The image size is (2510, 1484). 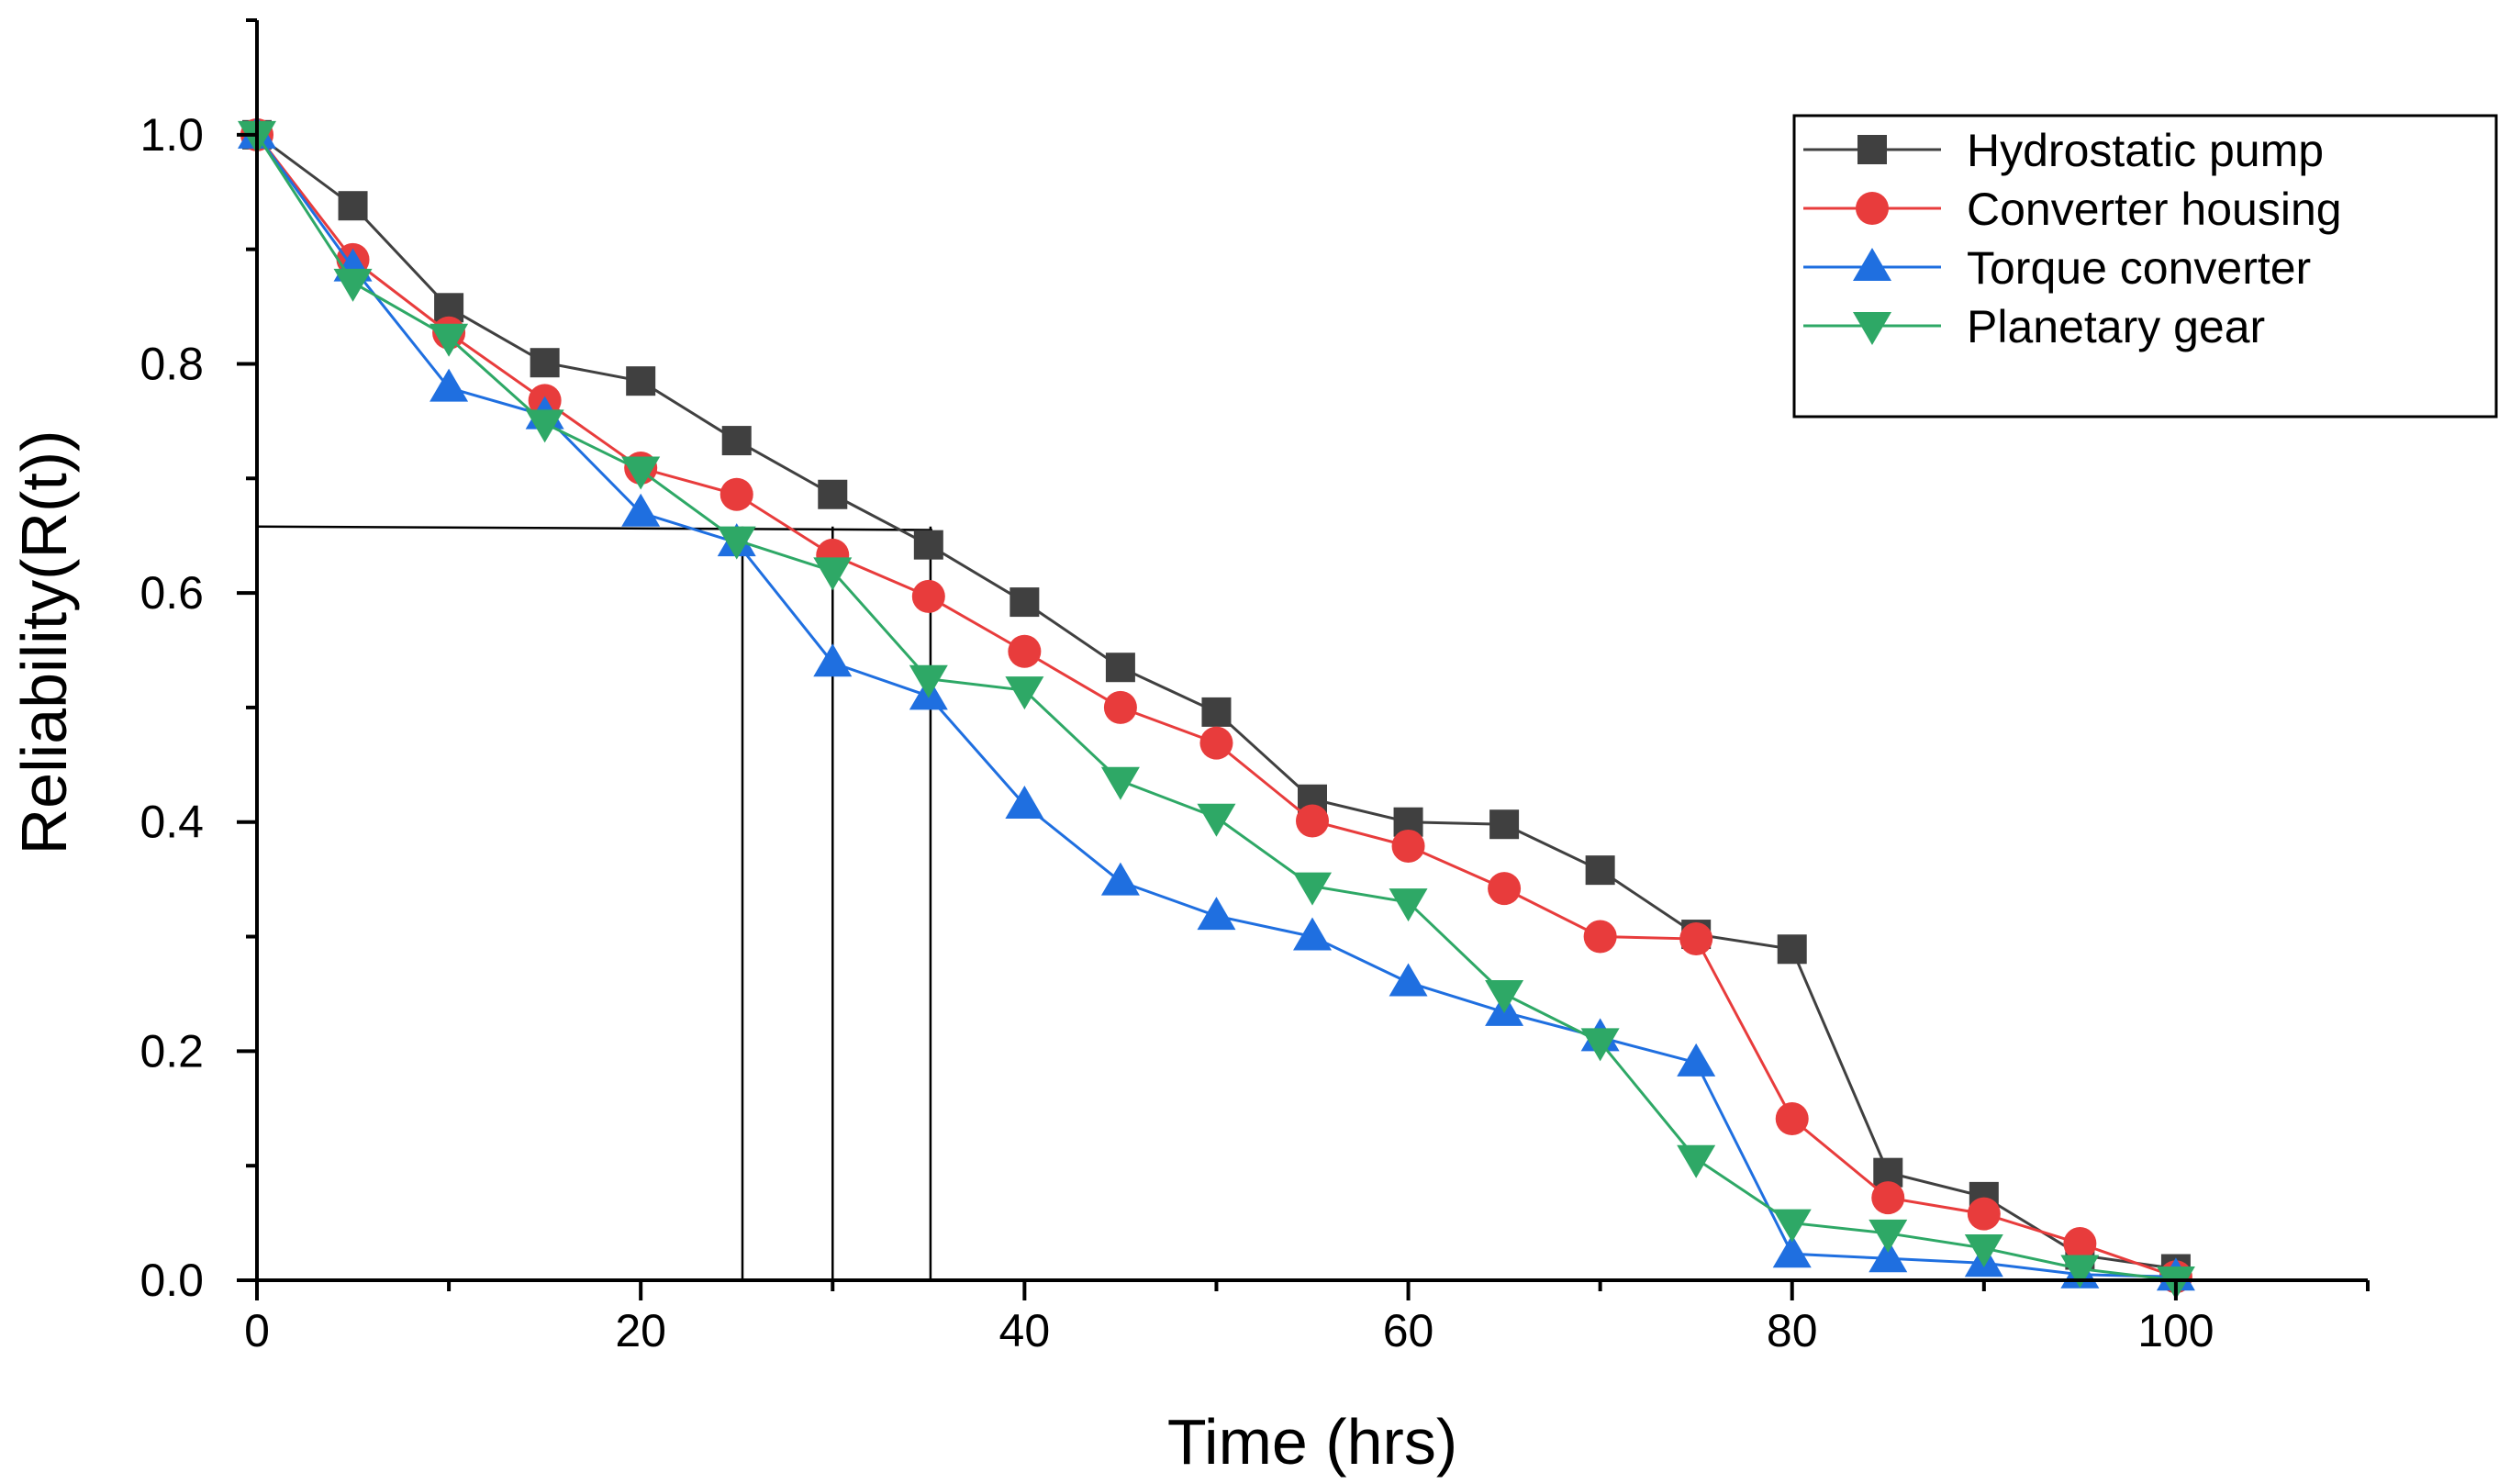 I want to click on x-tick-label: 0, so click(x=257, y=1330).